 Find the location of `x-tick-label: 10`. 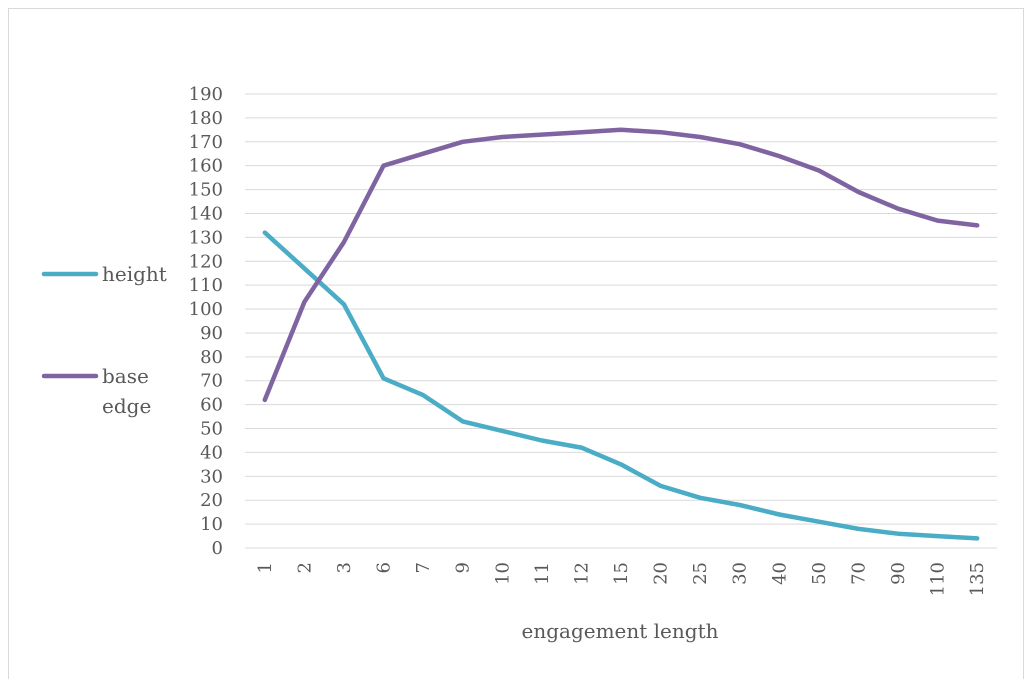

x-tick-label: 10 is located at coordinates (502, 573).